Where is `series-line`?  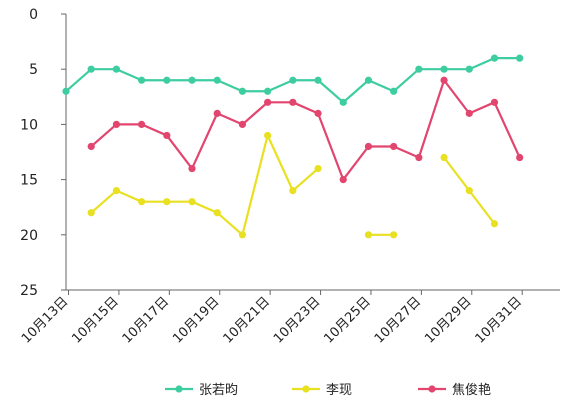
series-line is located at coordinates (204, 185).